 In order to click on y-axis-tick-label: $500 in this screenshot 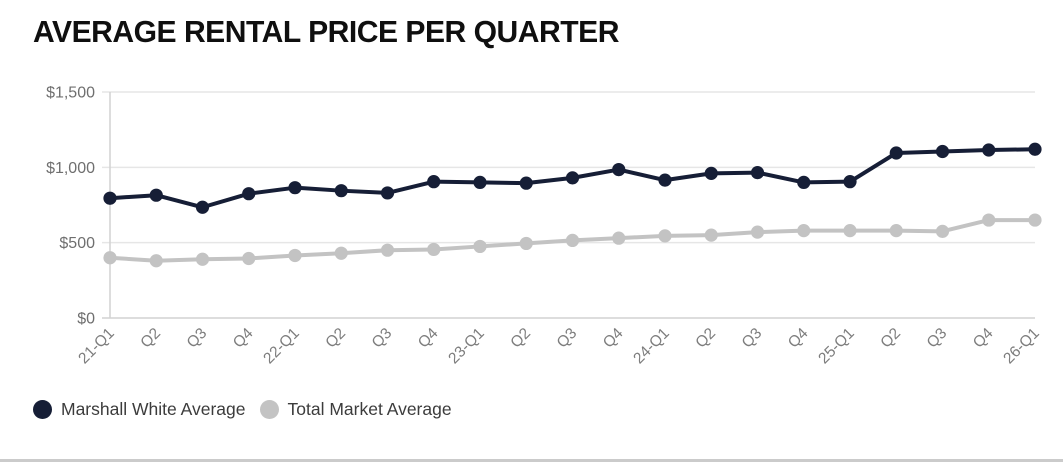, I will do `click(77, 243)`.